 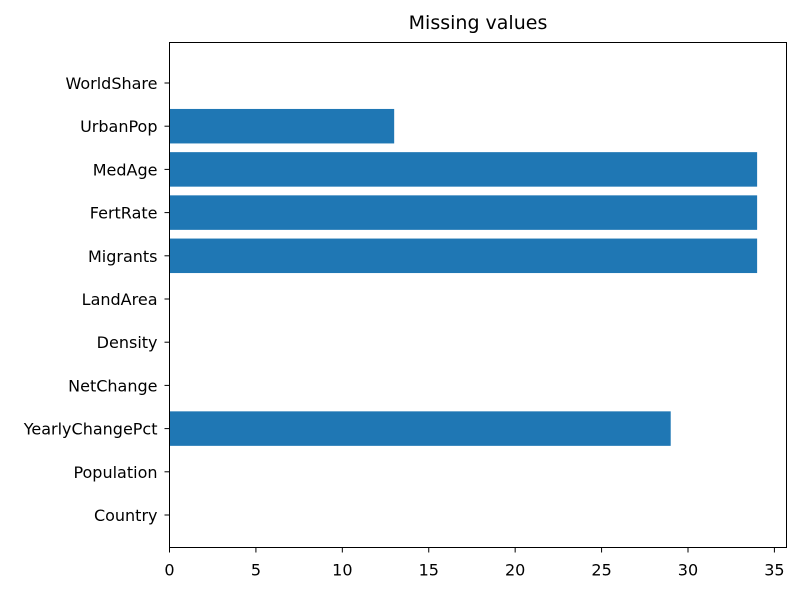 What do you see at coordinates (420, 428) in the screenshot?
I see `bar-yearlychangepct` at bounding box center [420, 428].